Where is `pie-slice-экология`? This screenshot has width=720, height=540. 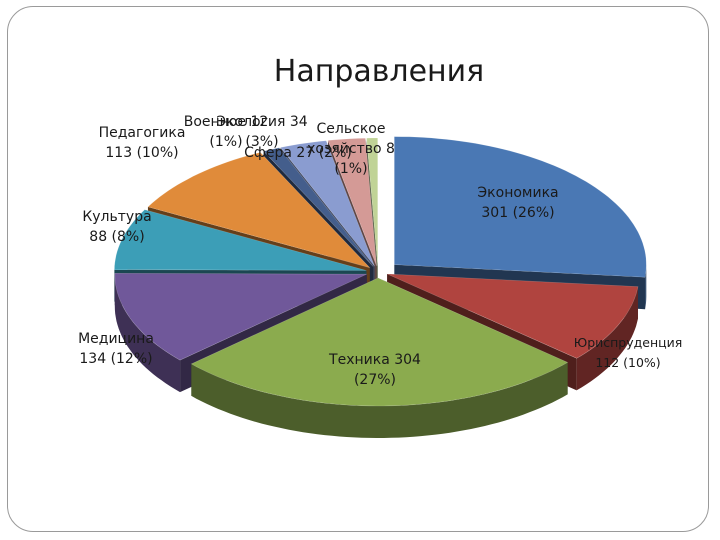
pie-slice-экология is located at coordinates (327, 203).